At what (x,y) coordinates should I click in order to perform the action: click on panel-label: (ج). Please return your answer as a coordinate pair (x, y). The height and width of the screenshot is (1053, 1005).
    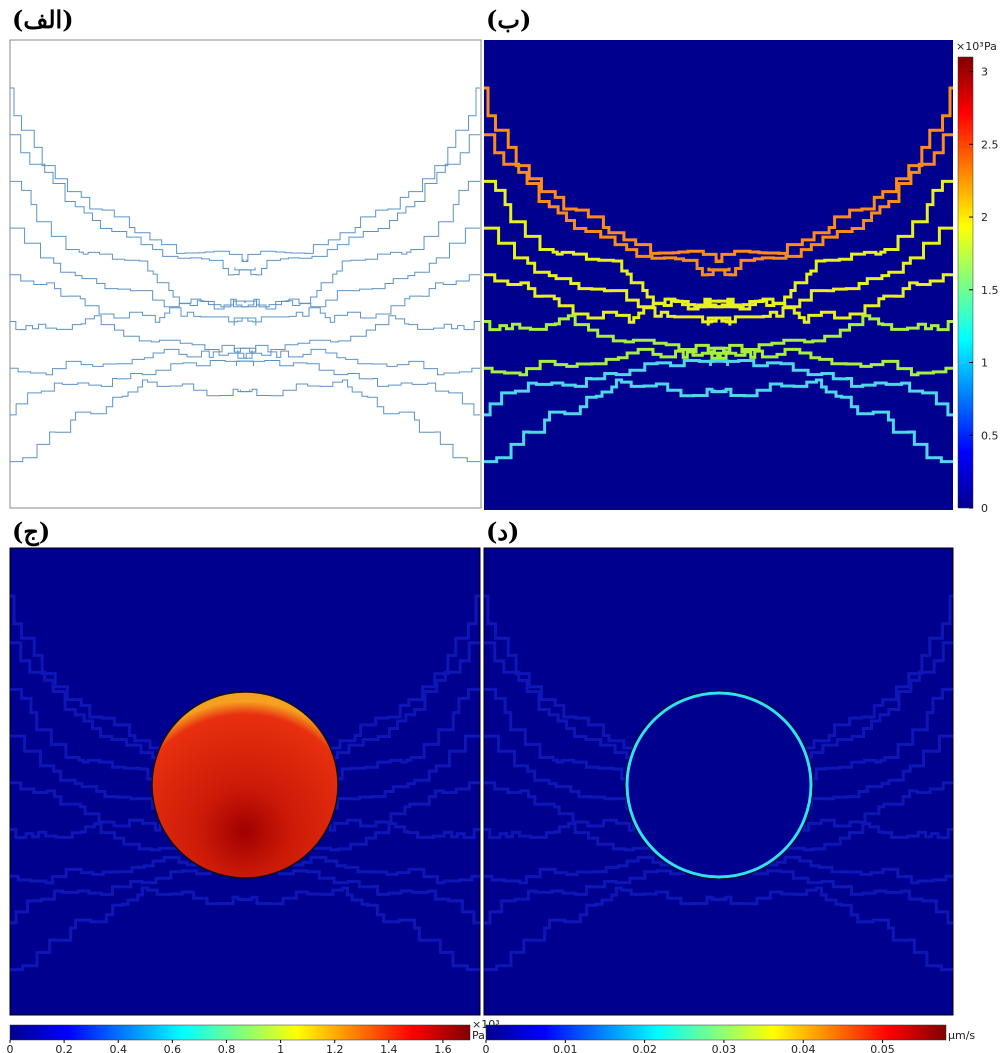
    Looking at the image, I should click on (31, 532).